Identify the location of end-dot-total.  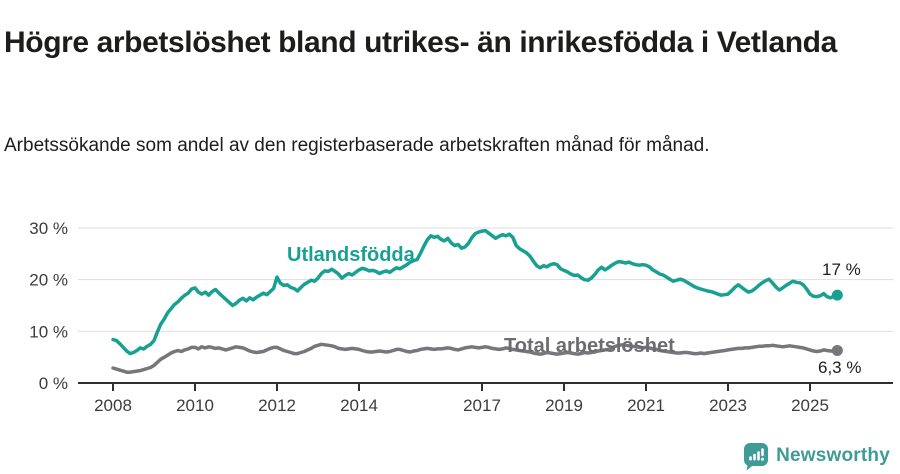
(837, 350).